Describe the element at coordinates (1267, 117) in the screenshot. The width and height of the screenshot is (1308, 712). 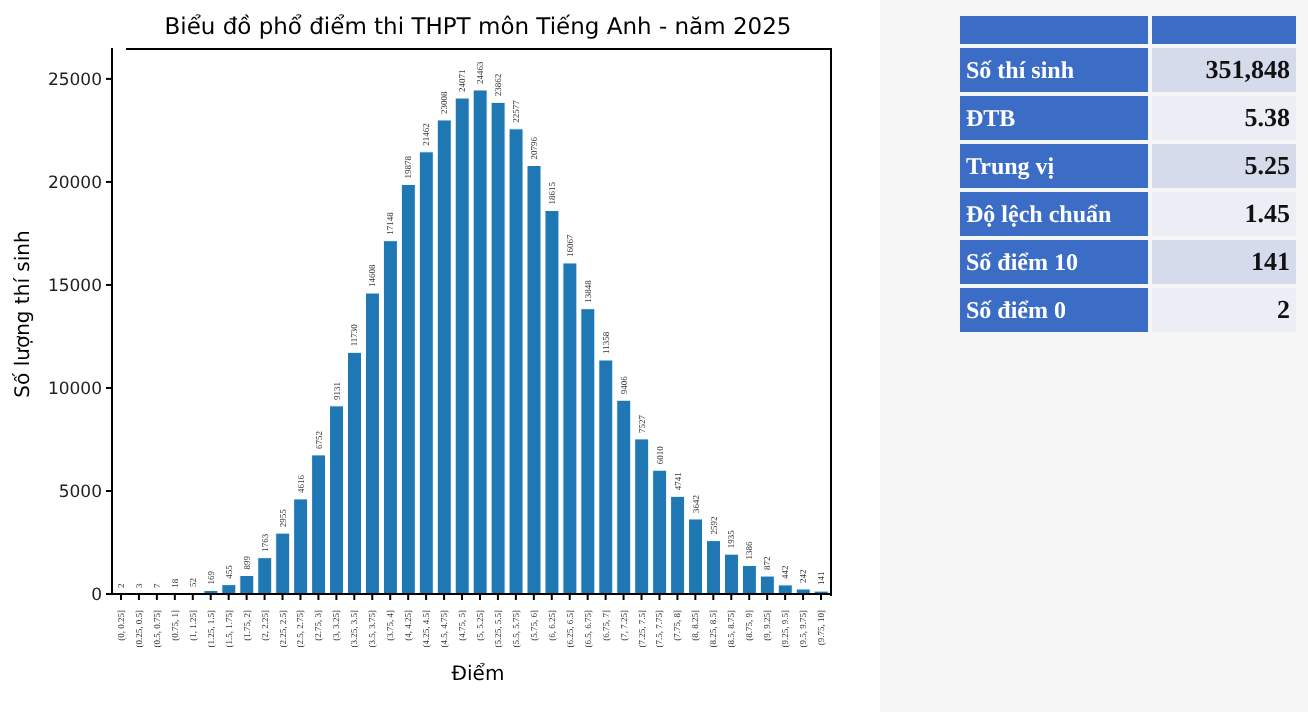
I see `text: 5.38` at that location.